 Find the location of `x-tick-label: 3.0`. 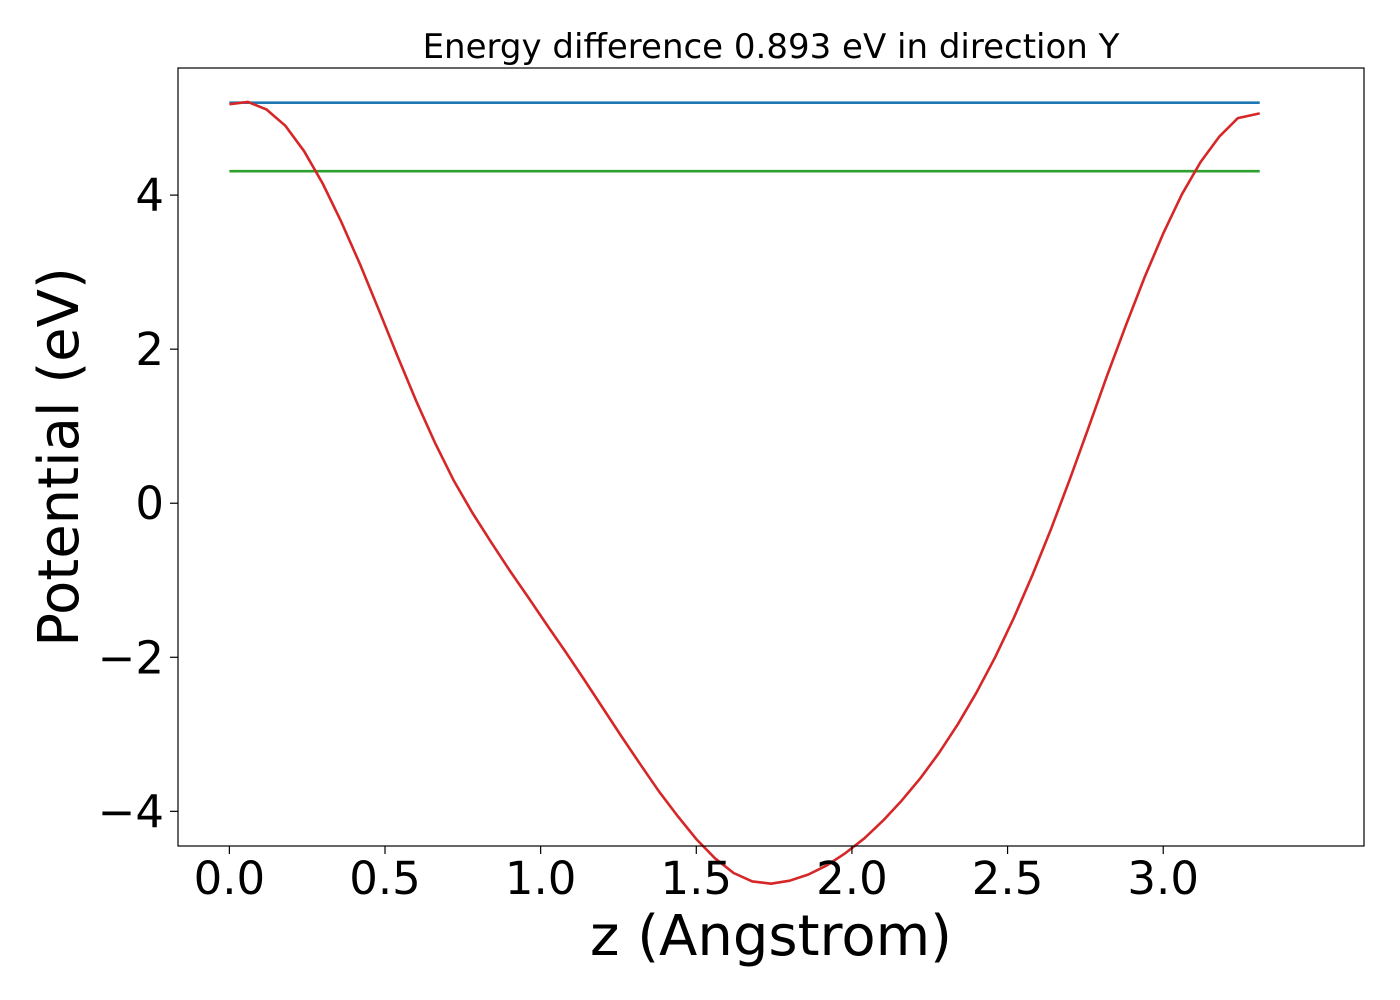

x-tick-label: 3.0 is located at coordinates (1163, 878).